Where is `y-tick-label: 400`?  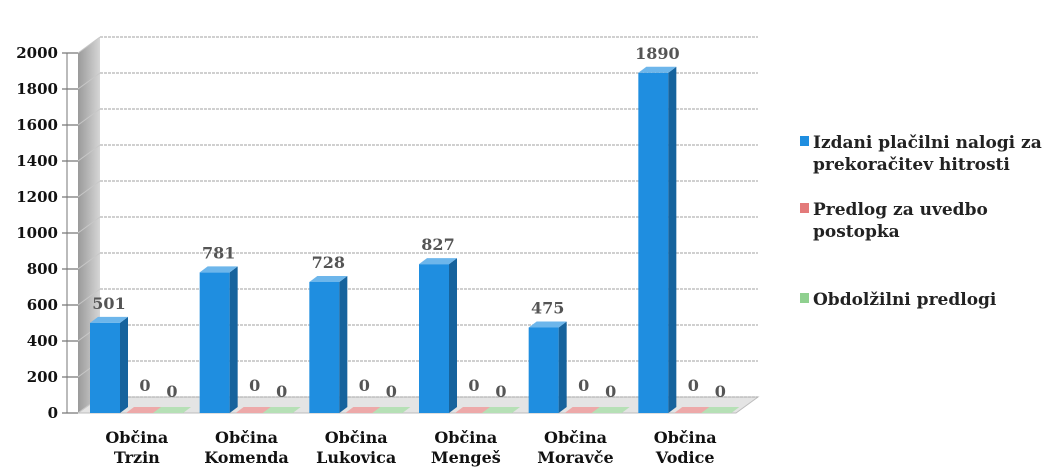
y-tick-label: 400 is located at coordinates (42, 341).